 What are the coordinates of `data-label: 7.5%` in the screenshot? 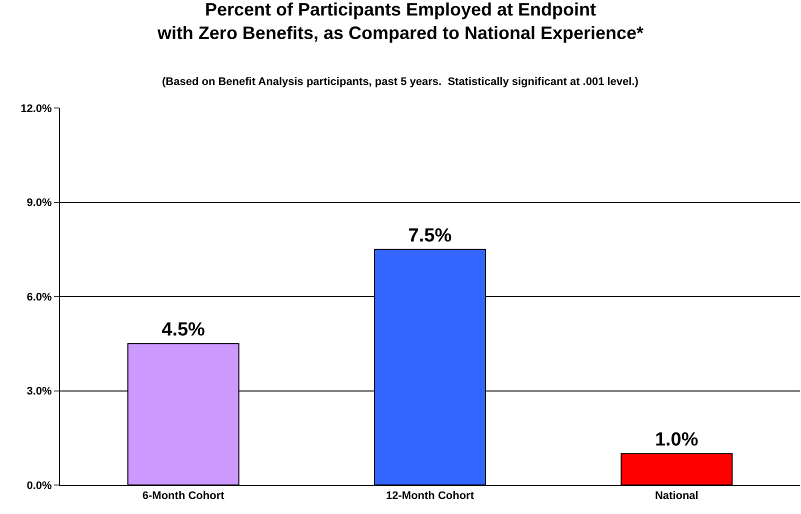 It's located at (430, 235).